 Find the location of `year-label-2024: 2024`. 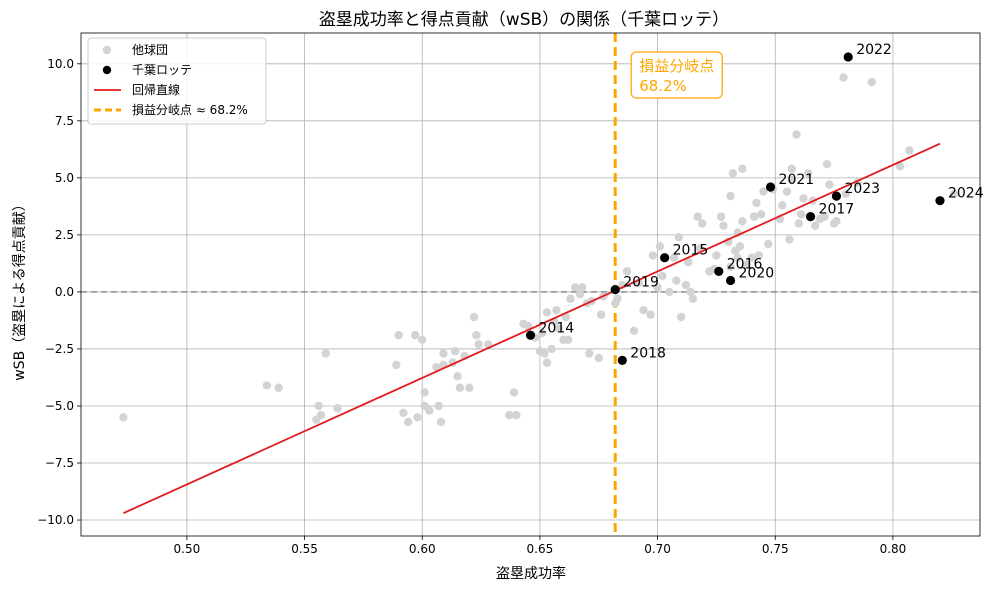

year-label-2024: 2024 is located at coordinates (966, 194).